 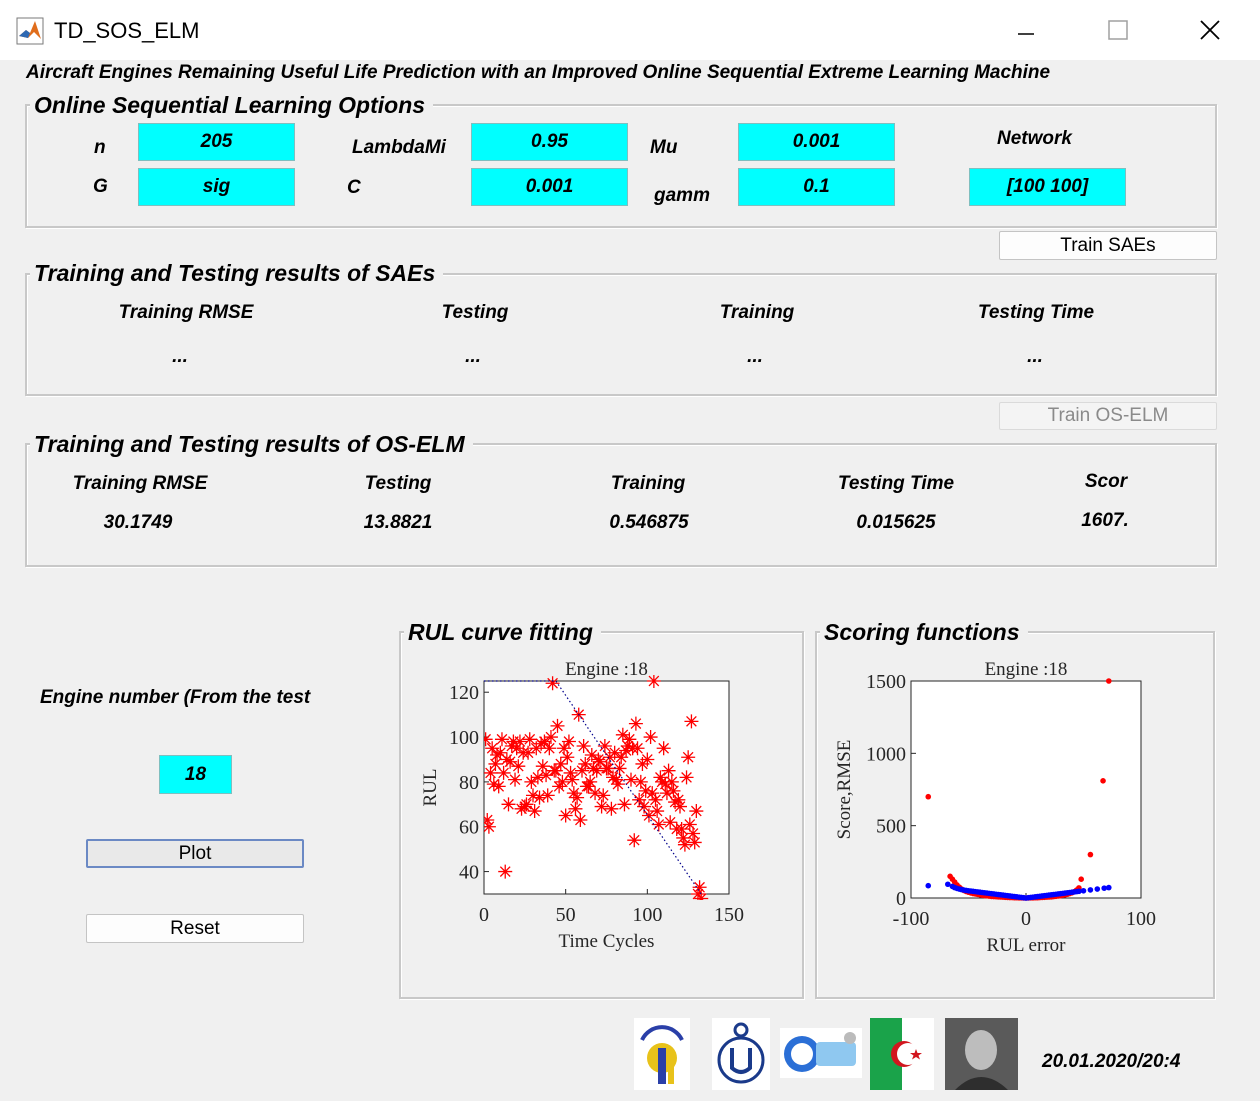 What do you see at coordinates (757, 312) in the screenshot?
I see `saes-header-training: Training` at bounding box center [757, 312].